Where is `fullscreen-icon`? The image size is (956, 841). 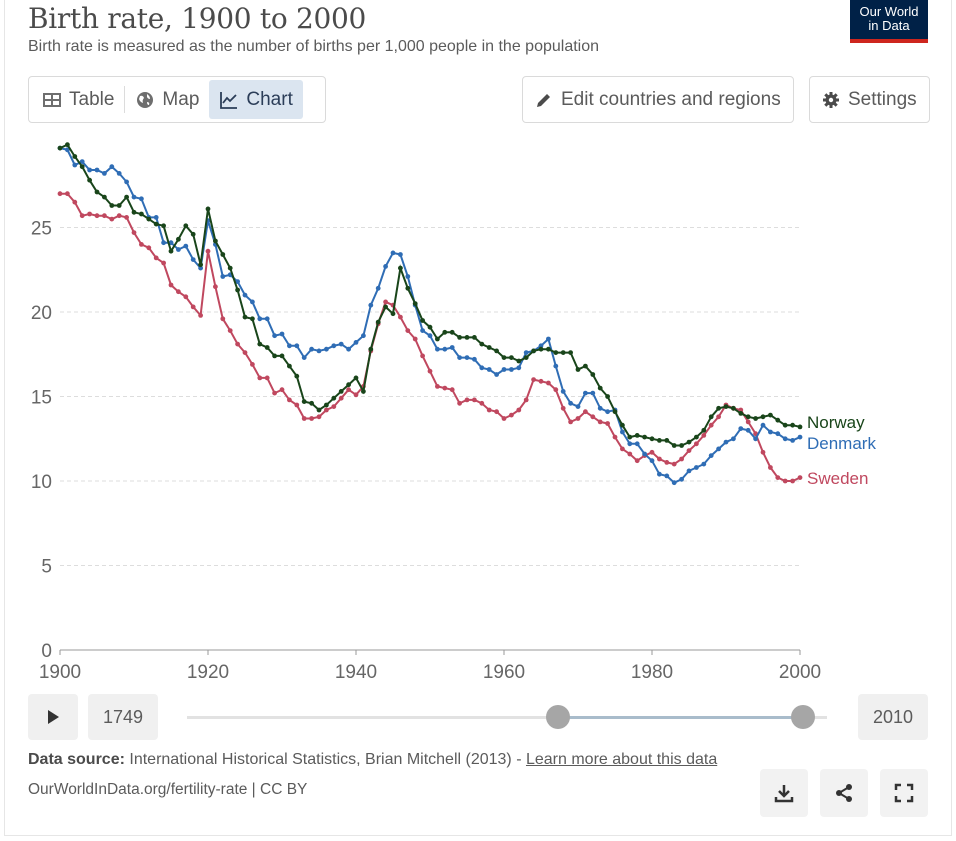 fullscreen-icon is located at coordinates (904, 793).